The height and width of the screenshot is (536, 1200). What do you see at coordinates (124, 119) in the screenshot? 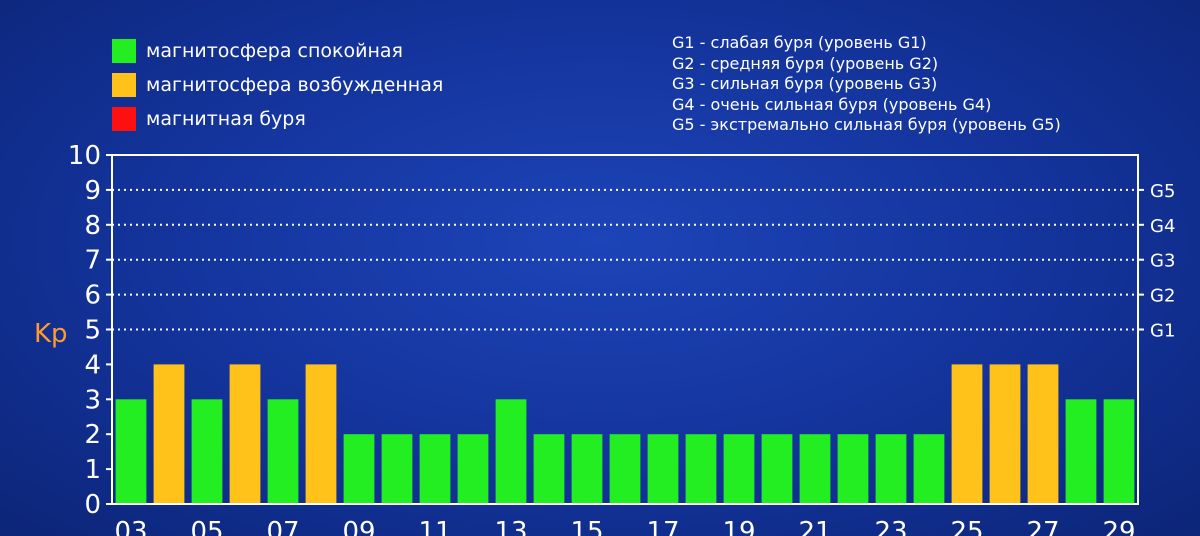
I see `legend-swatch-storm` at bounding box center [124, 119].